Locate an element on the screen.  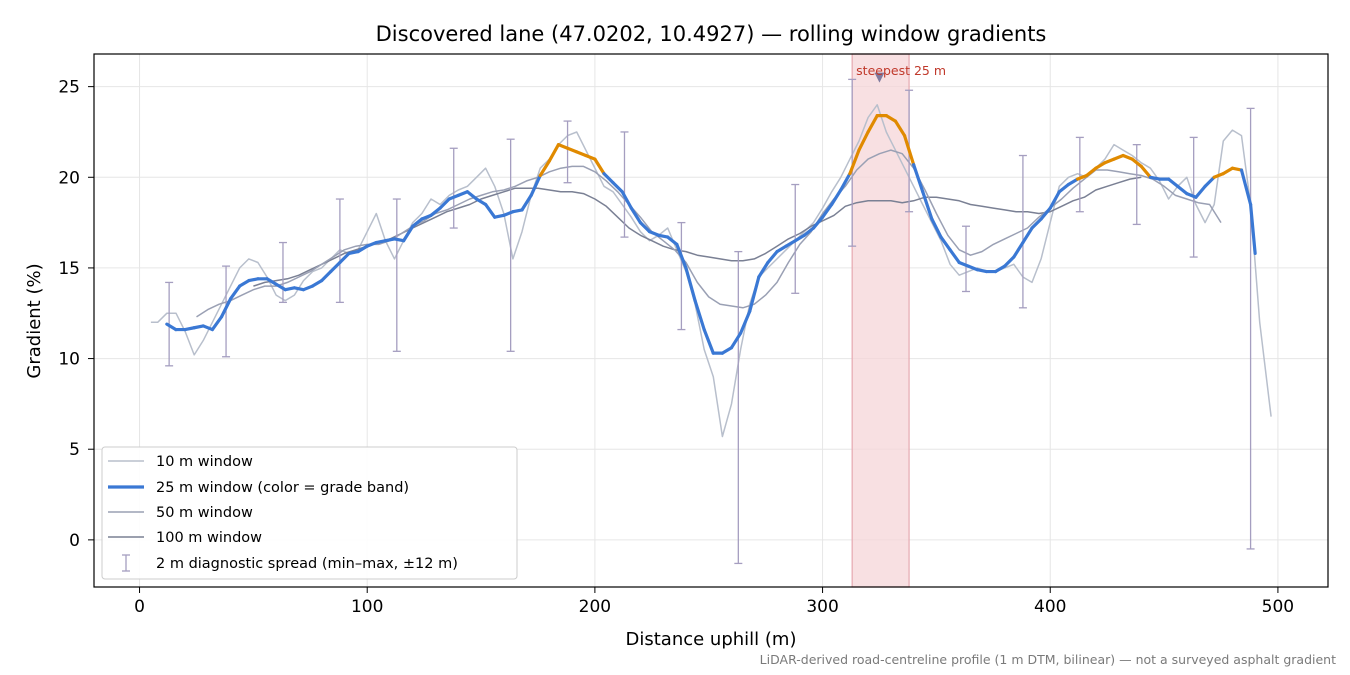
legend-item: 50 m window is located at coordinates (180, 513).